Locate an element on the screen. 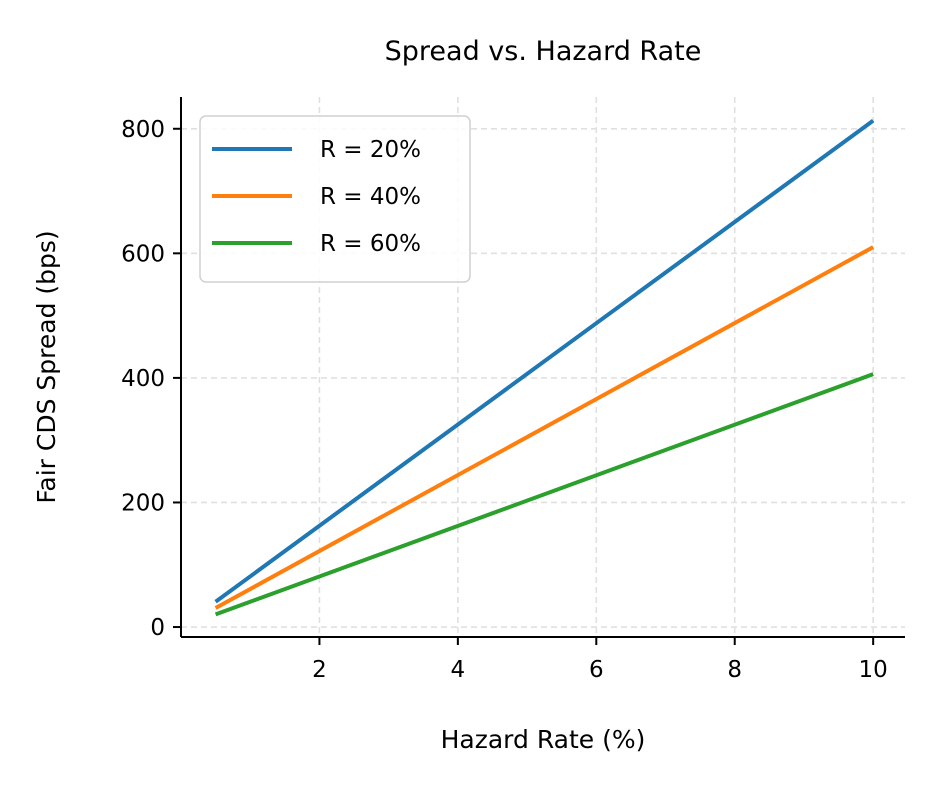 This screenshot has height=788, width=934. y-axis-label: Fair CDS Spread (bps) is located at coordinates (46, 366).